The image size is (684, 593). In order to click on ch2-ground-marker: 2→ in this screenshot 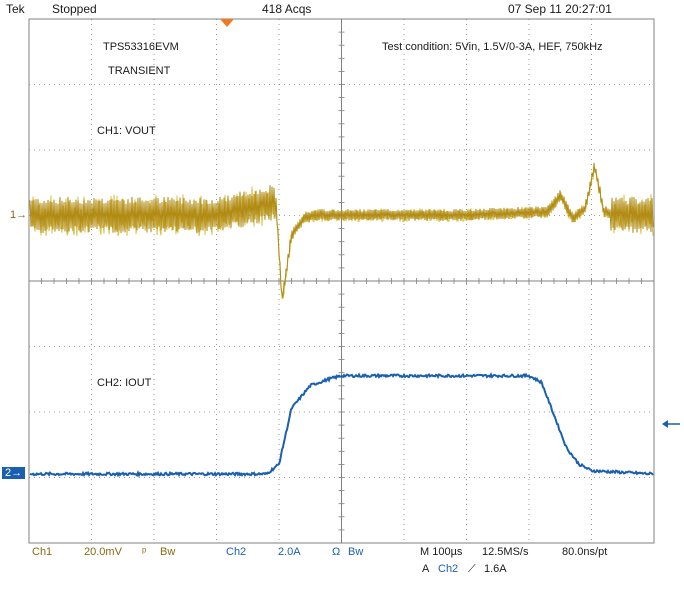, I will do `click(14, 473)`.